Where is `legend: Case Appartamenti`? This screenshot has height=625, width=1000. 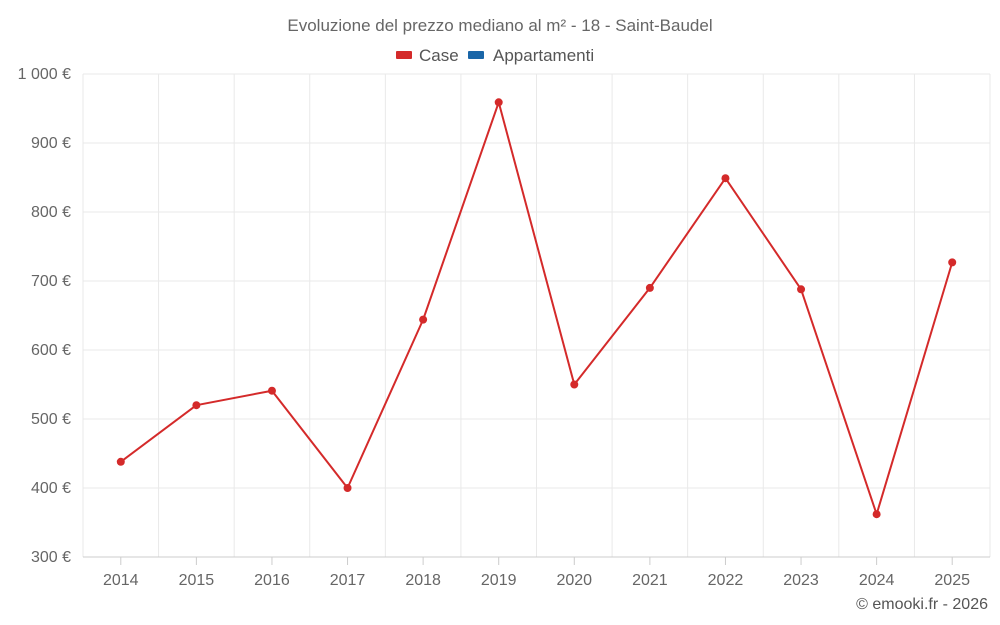
legend: Case Appartamenti is located at coordinates (495, 55).